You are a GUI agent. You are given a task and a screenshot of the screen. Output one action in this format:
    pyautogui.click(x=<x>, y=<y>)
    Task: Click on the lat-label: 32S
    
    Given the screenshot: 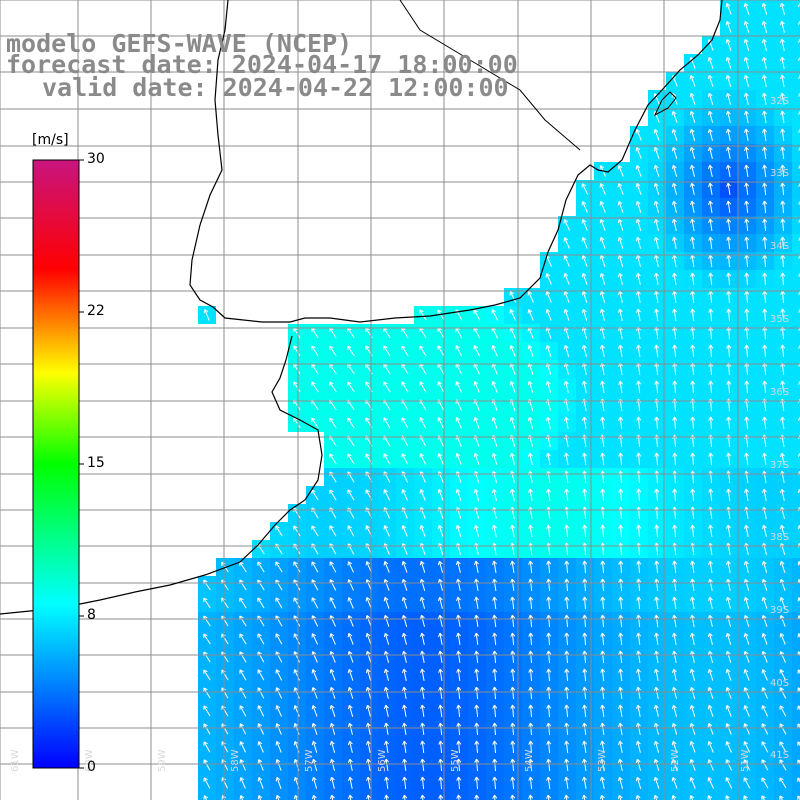 What is the action you would take?
    pyautogui.click(x=779, y=101)
    